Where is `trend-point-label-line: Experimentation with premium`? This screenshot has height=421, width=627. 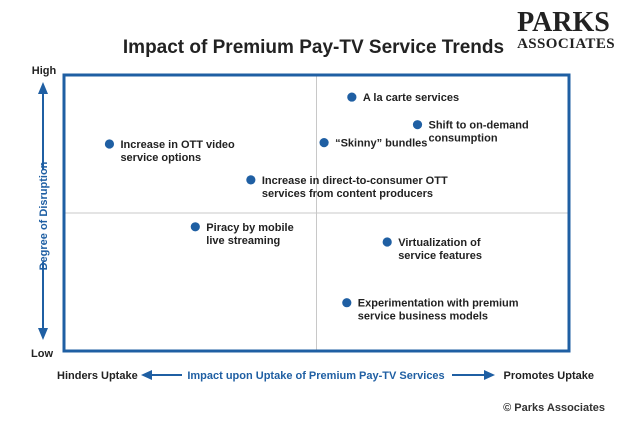 trend-point-label-line: Experimentation with premium is located at coordinates (438, 304).